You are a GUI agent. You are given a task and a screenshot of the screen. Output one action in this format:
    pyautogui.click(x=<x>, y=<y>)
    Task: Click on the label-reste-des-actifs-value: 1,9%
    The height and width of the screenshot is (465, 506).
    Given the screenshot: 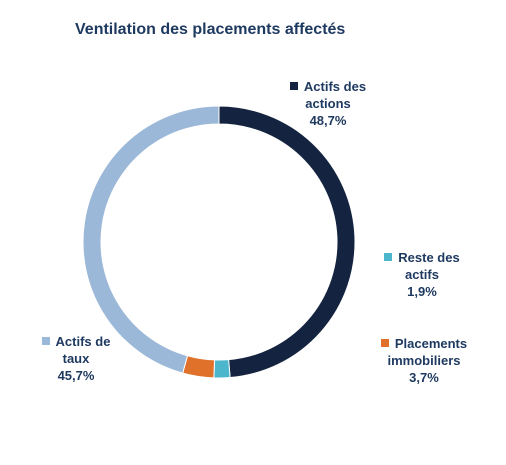 What is the action you would take?
    pyautogui.click(x=422, y=291)
    